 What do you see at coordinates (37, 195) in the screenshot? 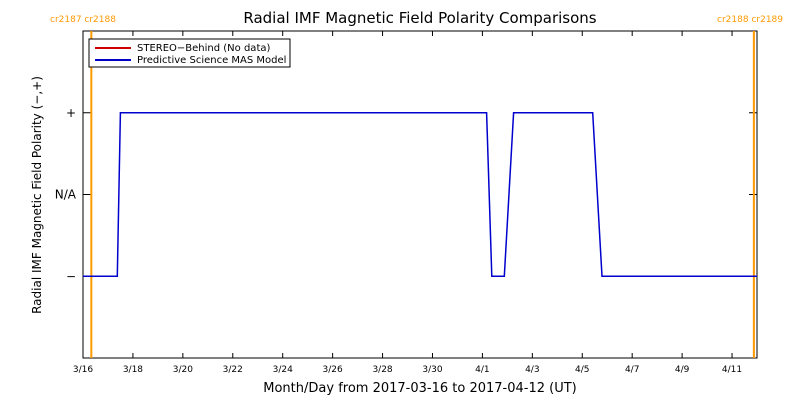
I see `y-axis-label: Radial IMF Magnetic Field Polarity (−,+)` at bounding box center [37, 195].